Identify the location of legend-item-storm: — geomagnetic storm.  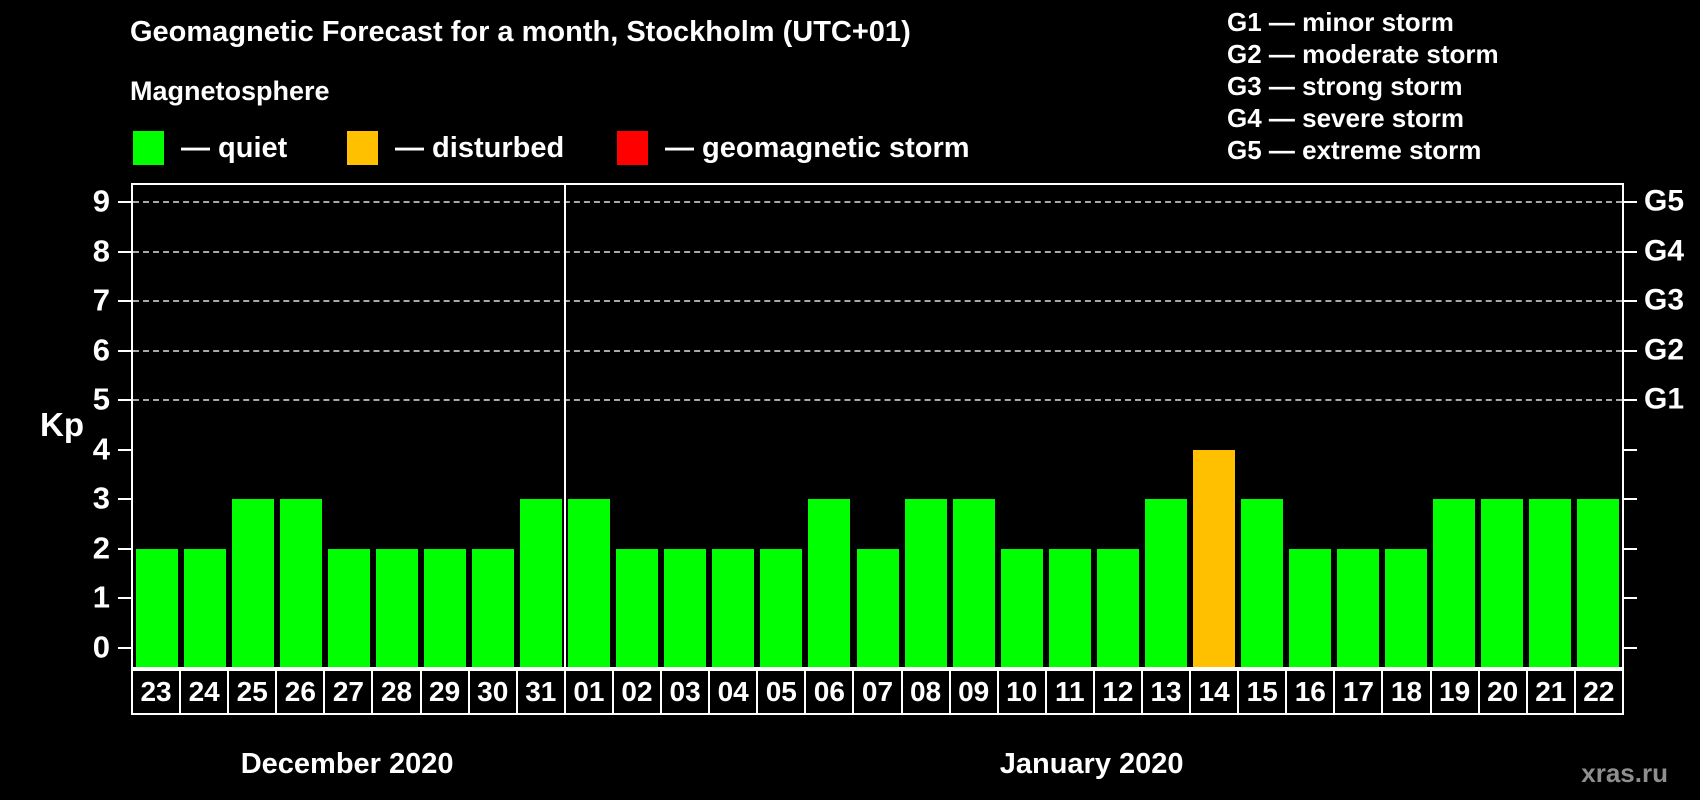
(793, 148).